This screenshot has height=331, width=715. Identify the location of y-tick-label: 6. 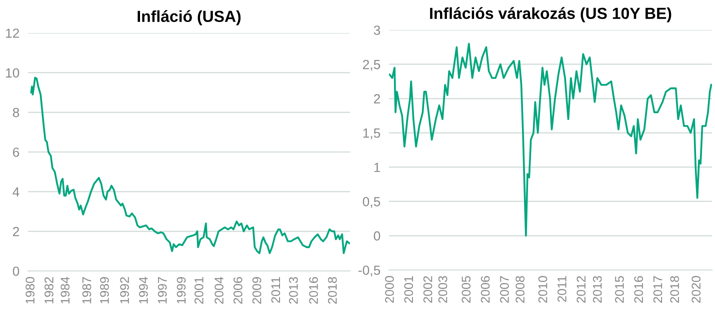
(16, 152).